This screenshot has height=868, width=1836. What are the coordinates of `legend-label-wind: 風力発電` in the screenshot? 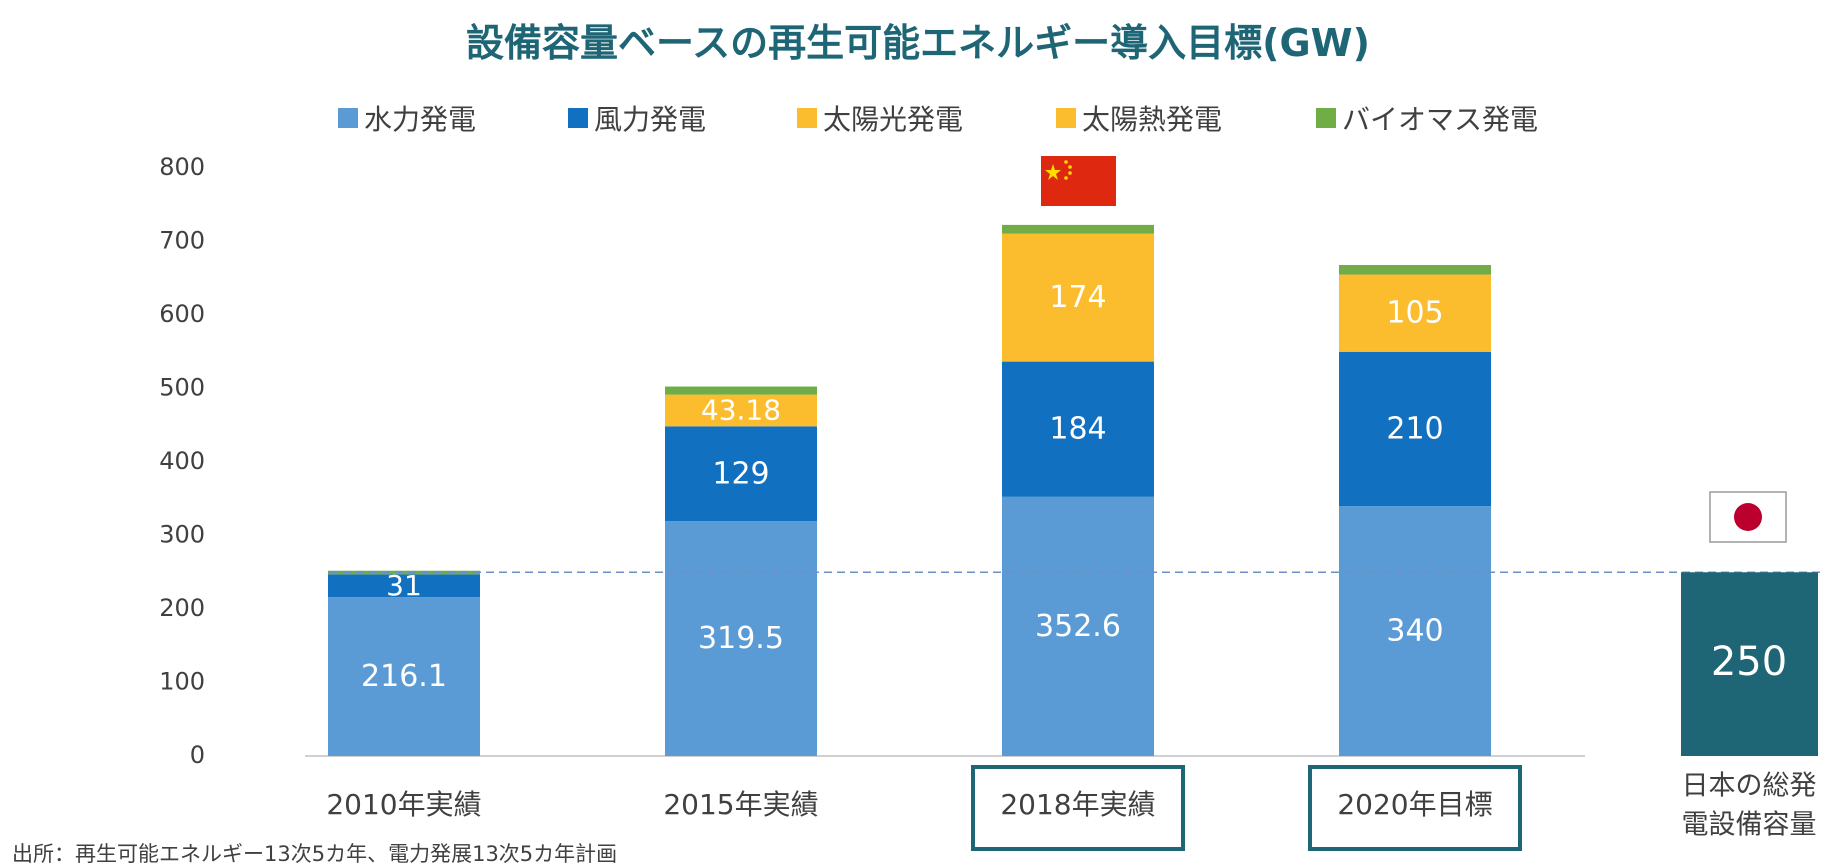 It's located at (650, 119).